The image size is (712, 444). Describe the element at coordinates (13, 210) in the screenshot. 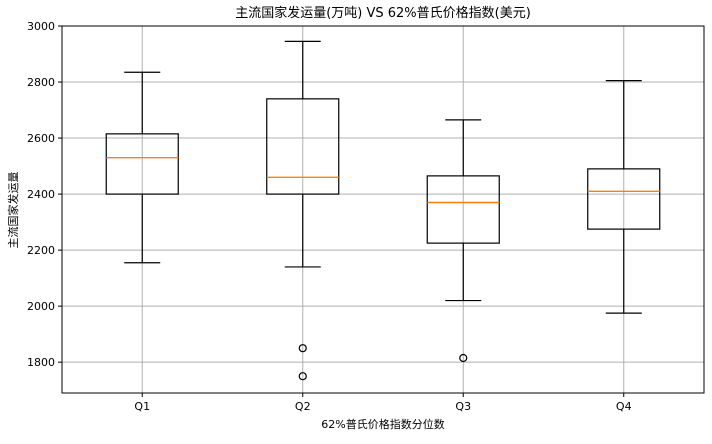

I see `y-axis-label: 主流国家发运量` at that location.